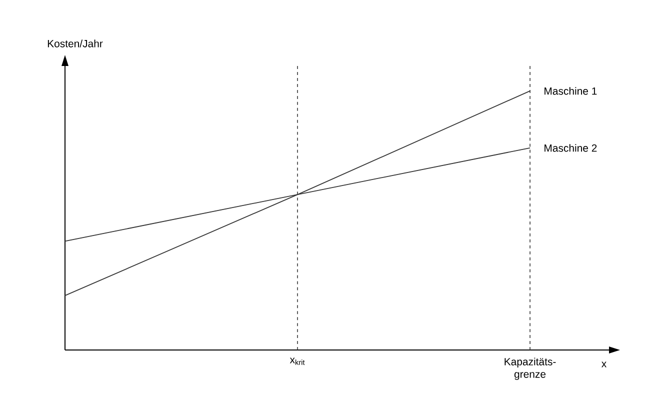  I want to click on x-tick-label: Kapazitäts- grenze, so click(530, 369).